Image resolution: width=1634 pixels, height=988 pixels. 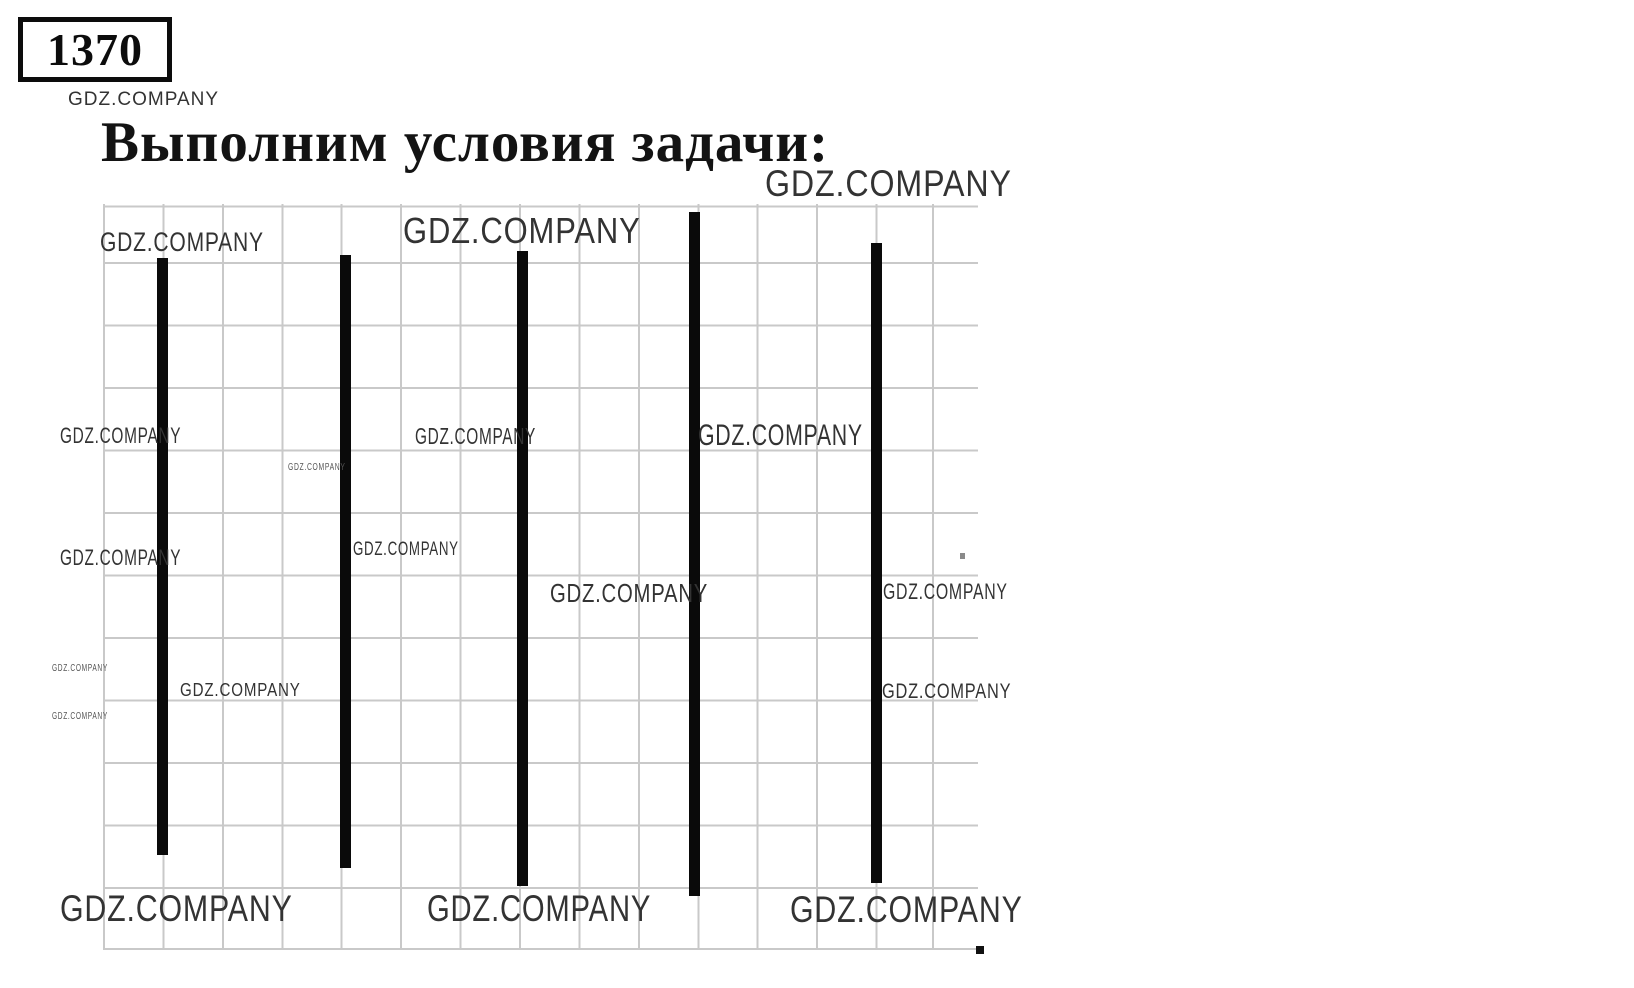 I want to click on problem-box: 1370, so click(x=95, y=49).